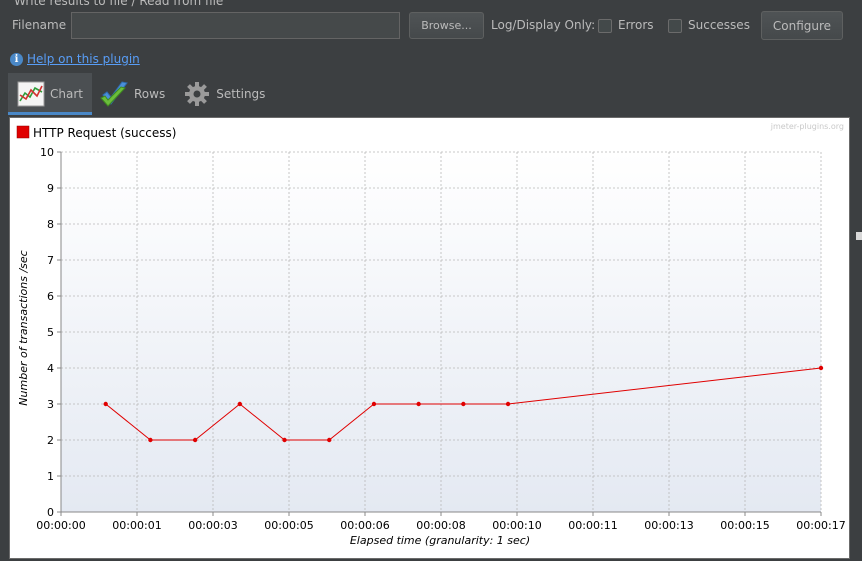 The image size is (862, 561). I want to click on x-tick-label: 00:00:10, so click(516, 525).